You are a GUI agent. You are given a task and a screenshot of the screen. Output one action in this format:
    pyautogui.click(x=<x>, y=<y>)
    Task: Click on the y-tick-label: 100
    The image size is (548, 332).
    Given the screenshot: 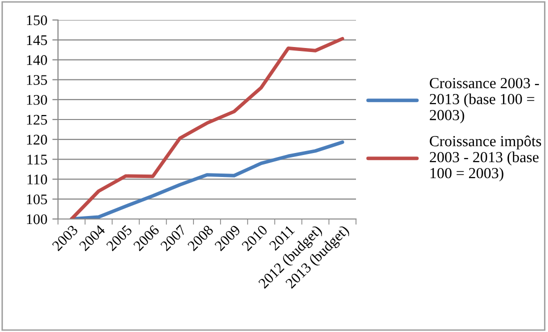 What is the action you would take?
    pyautogui.click(x=37, y=219)
    